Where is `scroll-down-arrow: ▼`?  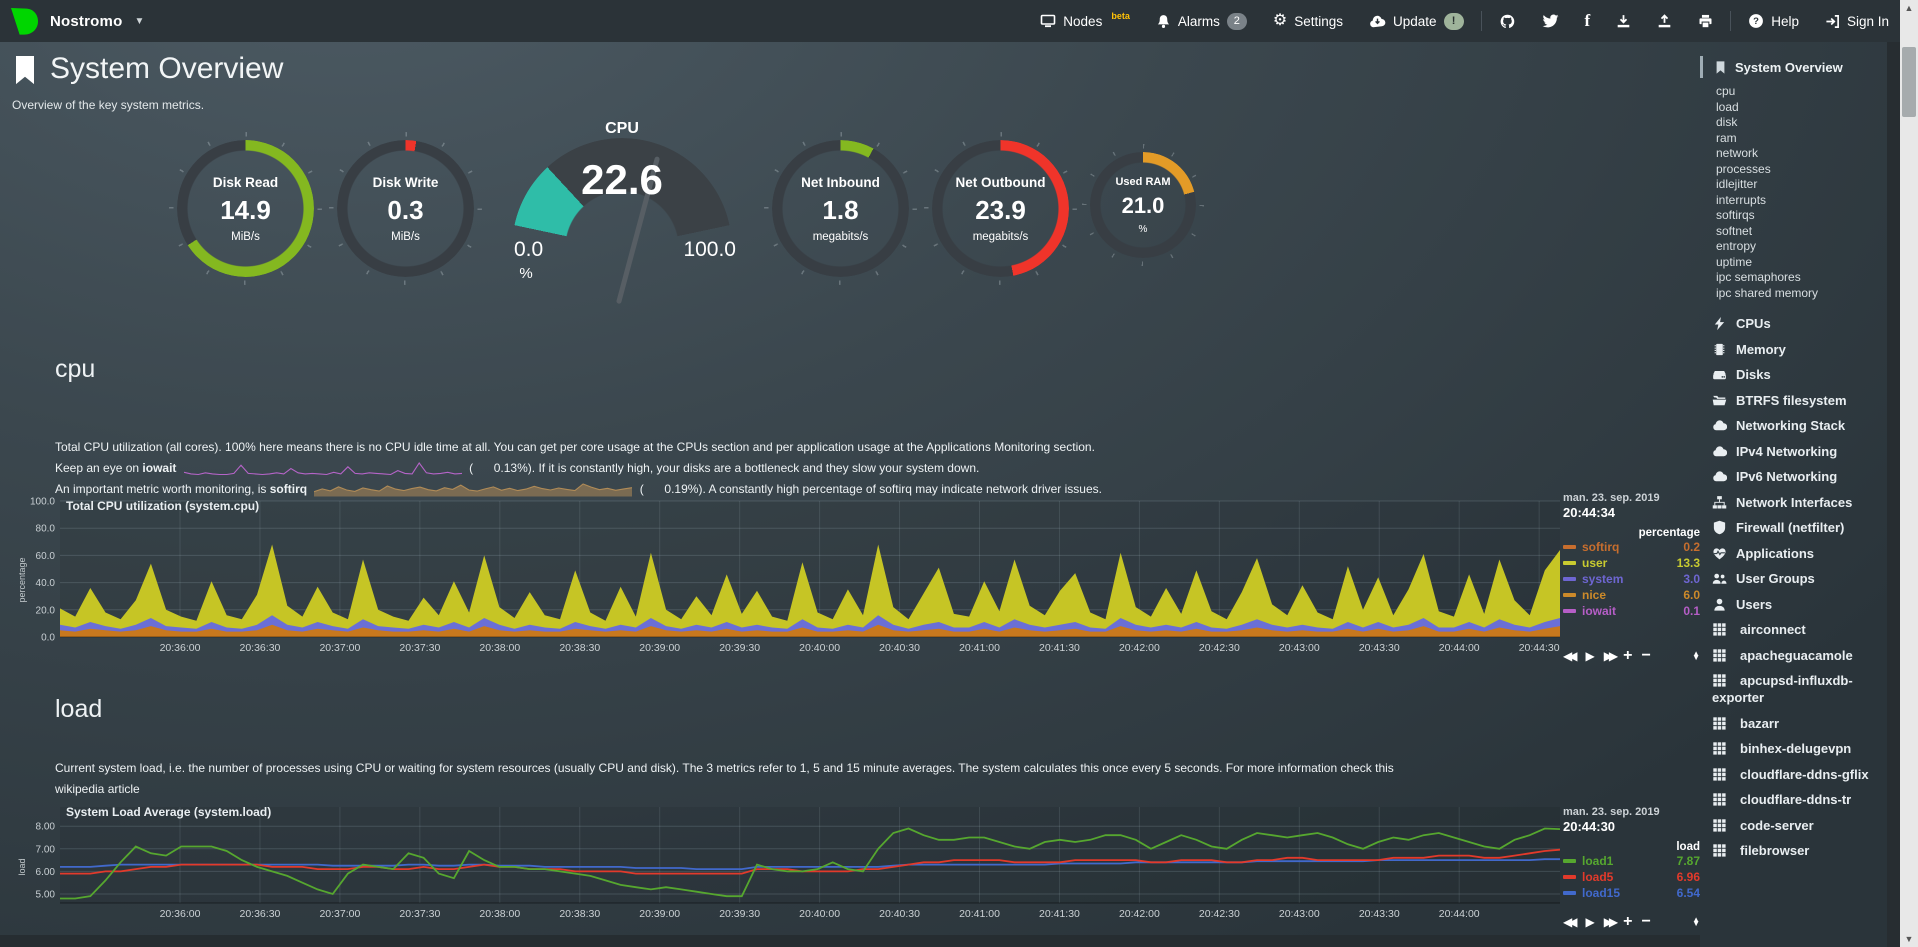
scroll-down-arrow: ▼ is located at coordinates (1909, 939).